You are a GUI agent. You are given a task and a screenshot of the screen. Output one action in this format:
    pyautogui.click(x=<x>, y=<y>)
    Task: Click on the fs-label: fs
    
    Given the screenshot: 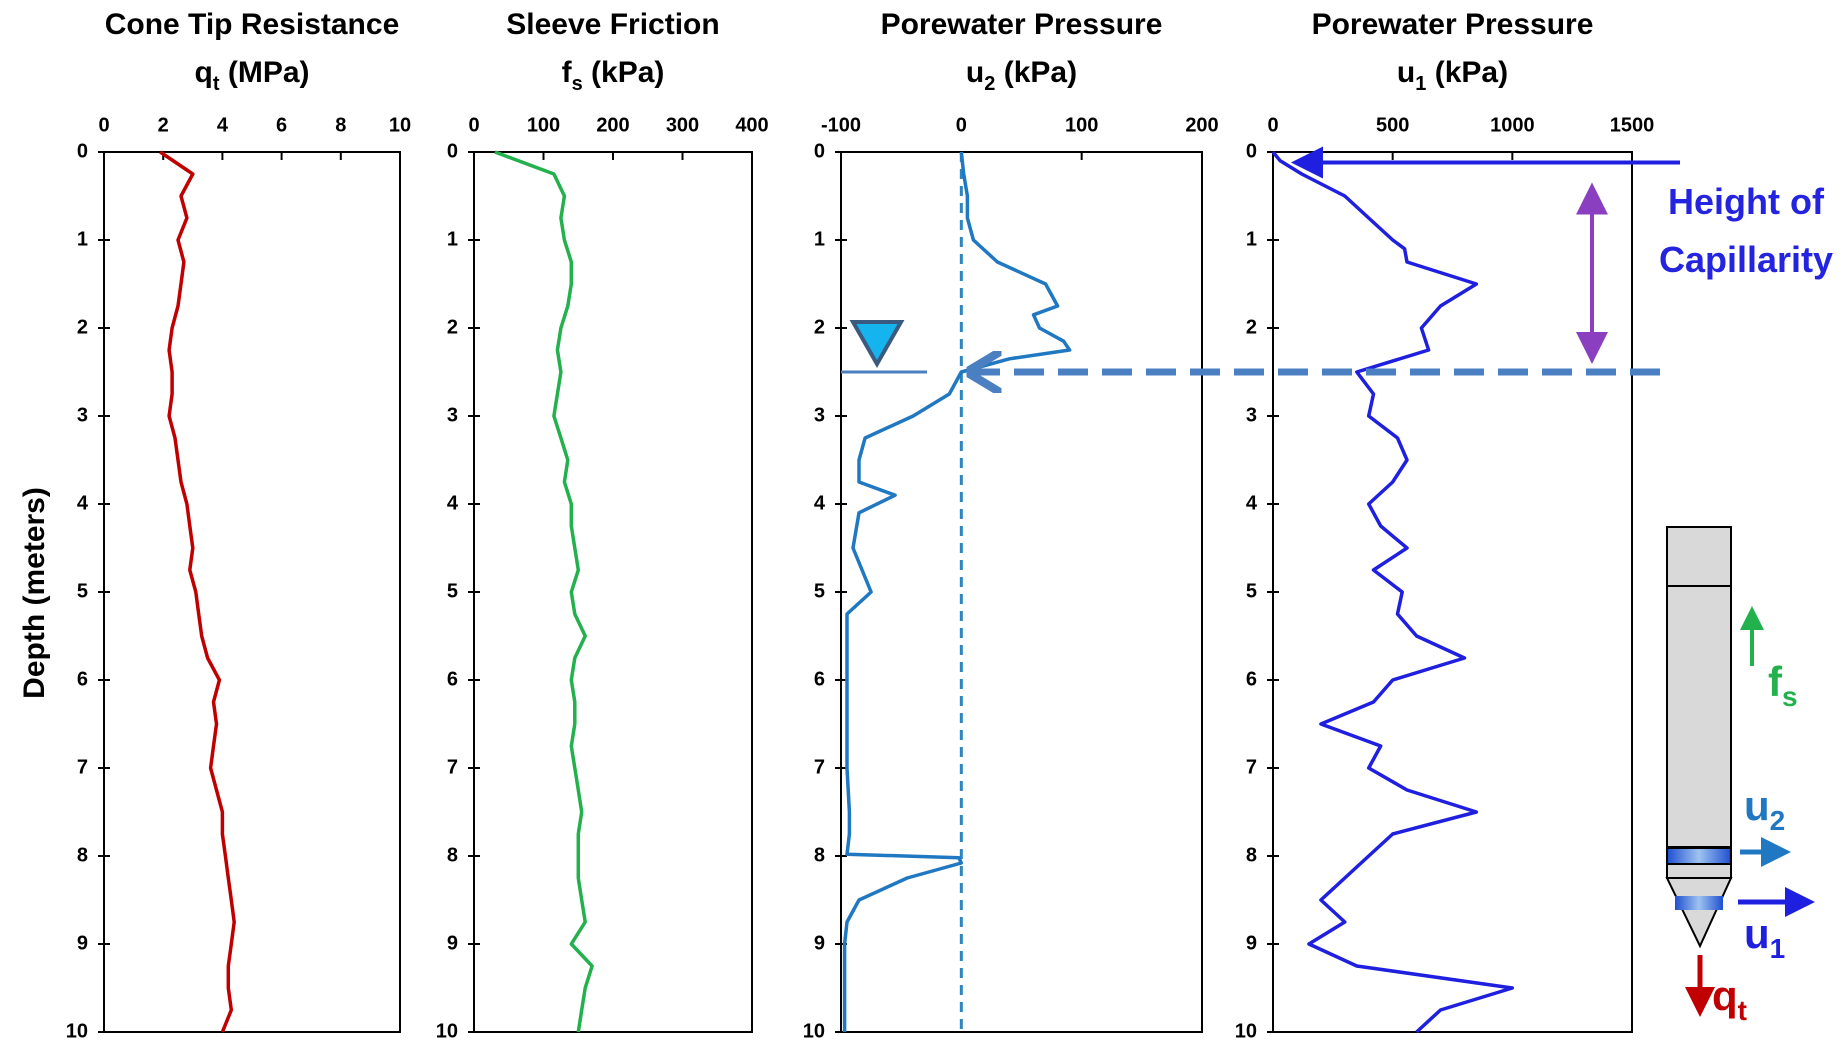 What is the action you would take?
    pyautogui.click(x=1783, y=685)
    